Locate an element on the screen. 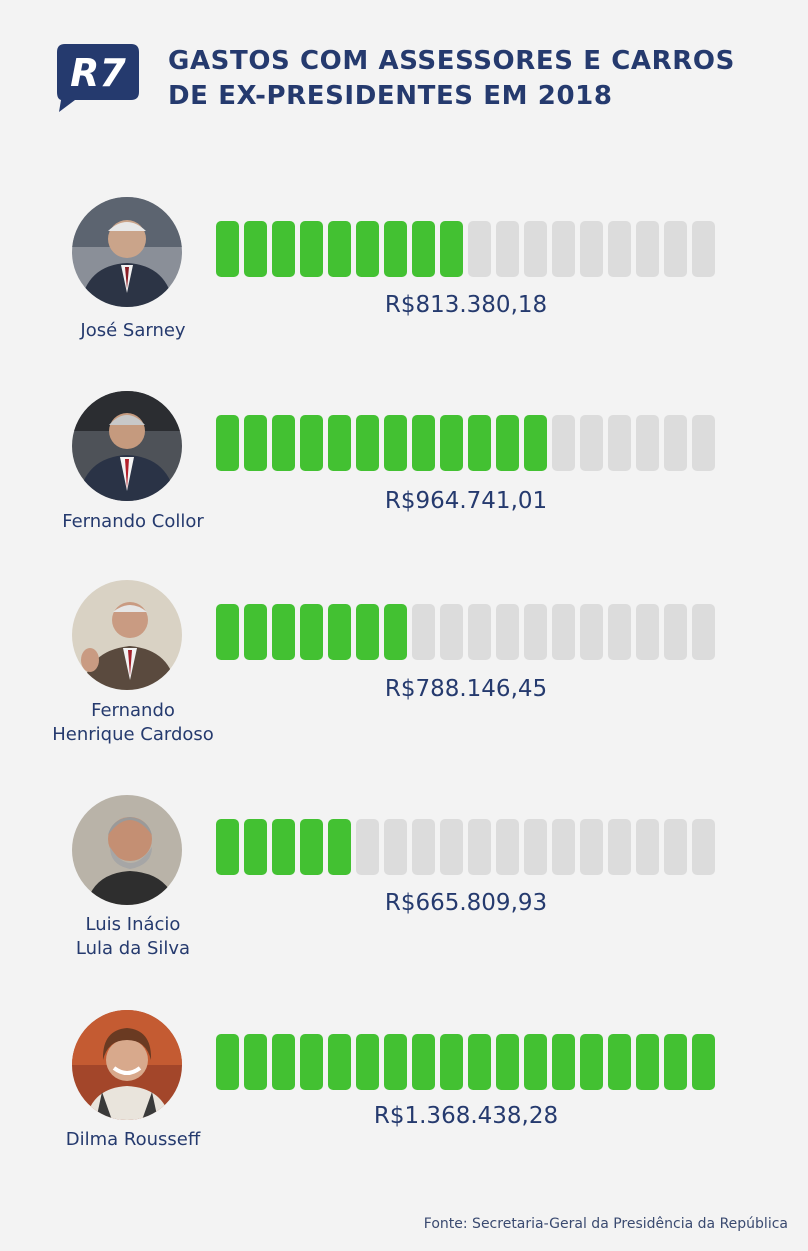 The height and width of the screenshot is (1251, 808). name-line: Lula da Silva is located at coordinates (133, 948).